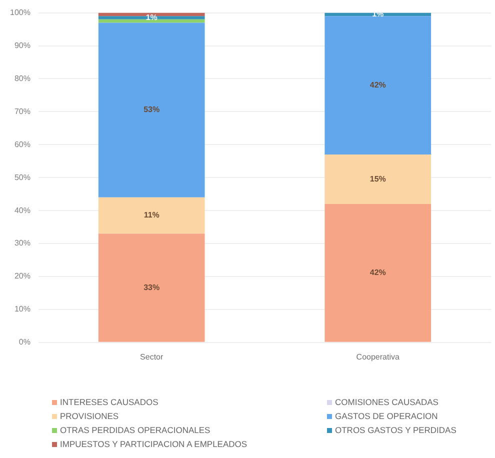  What do you see at coordinates (152, 357) in the screenshot?
I see `x-tick-label: Sector` at bounding box center [152, 357].